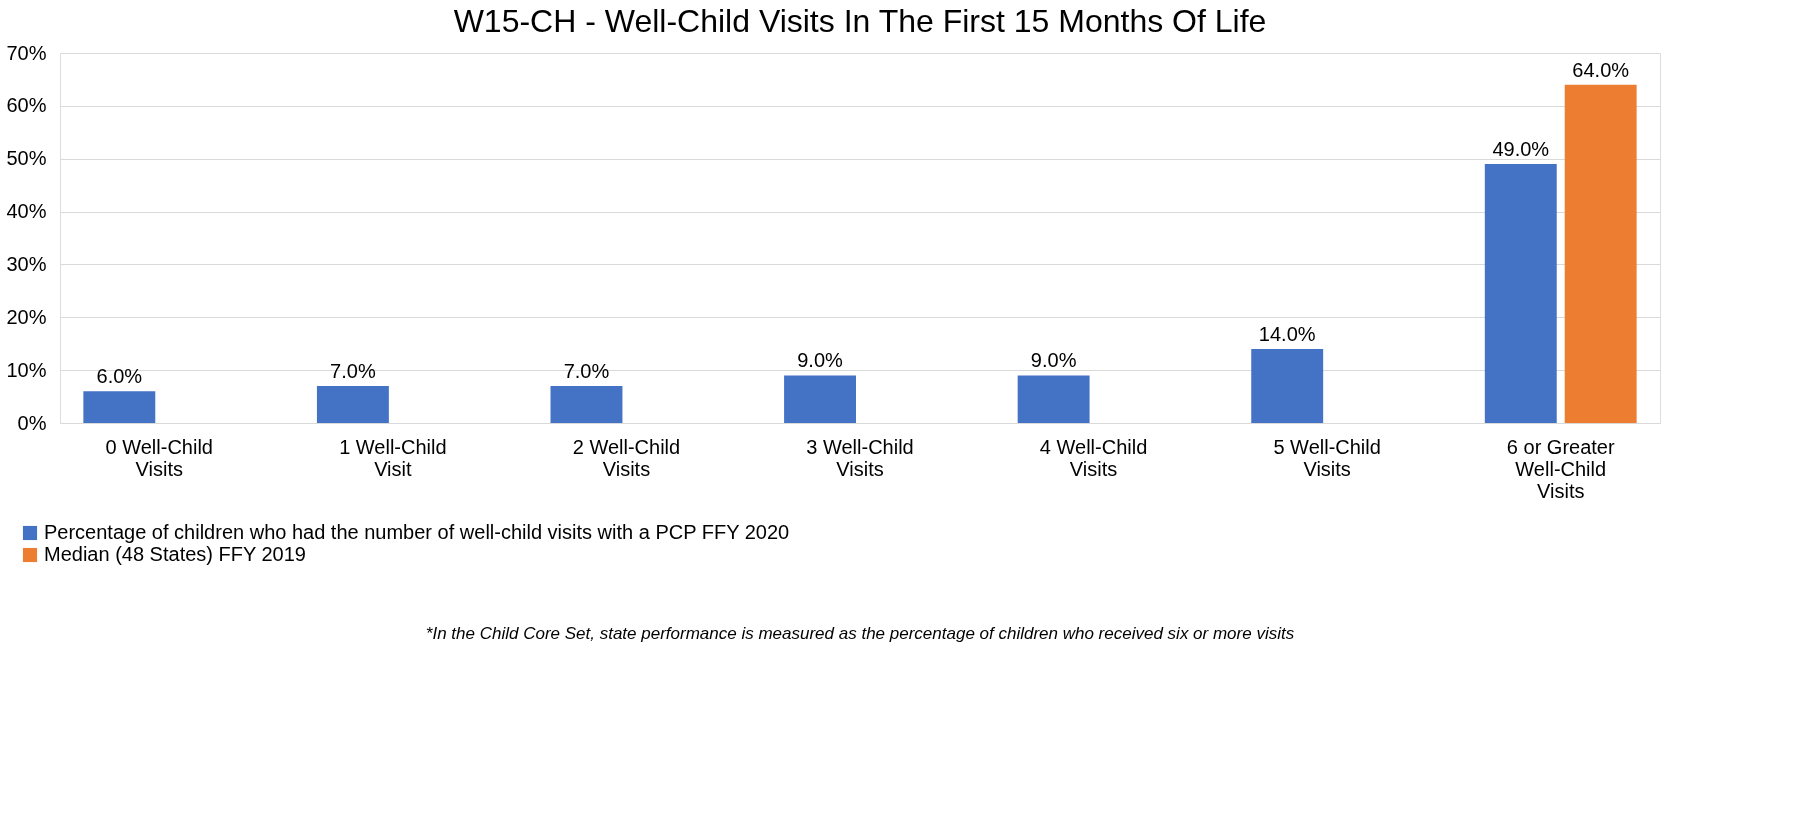 The image size is (1814, 838). I want to click on y-tick-label: 40%, so click(26, 211).